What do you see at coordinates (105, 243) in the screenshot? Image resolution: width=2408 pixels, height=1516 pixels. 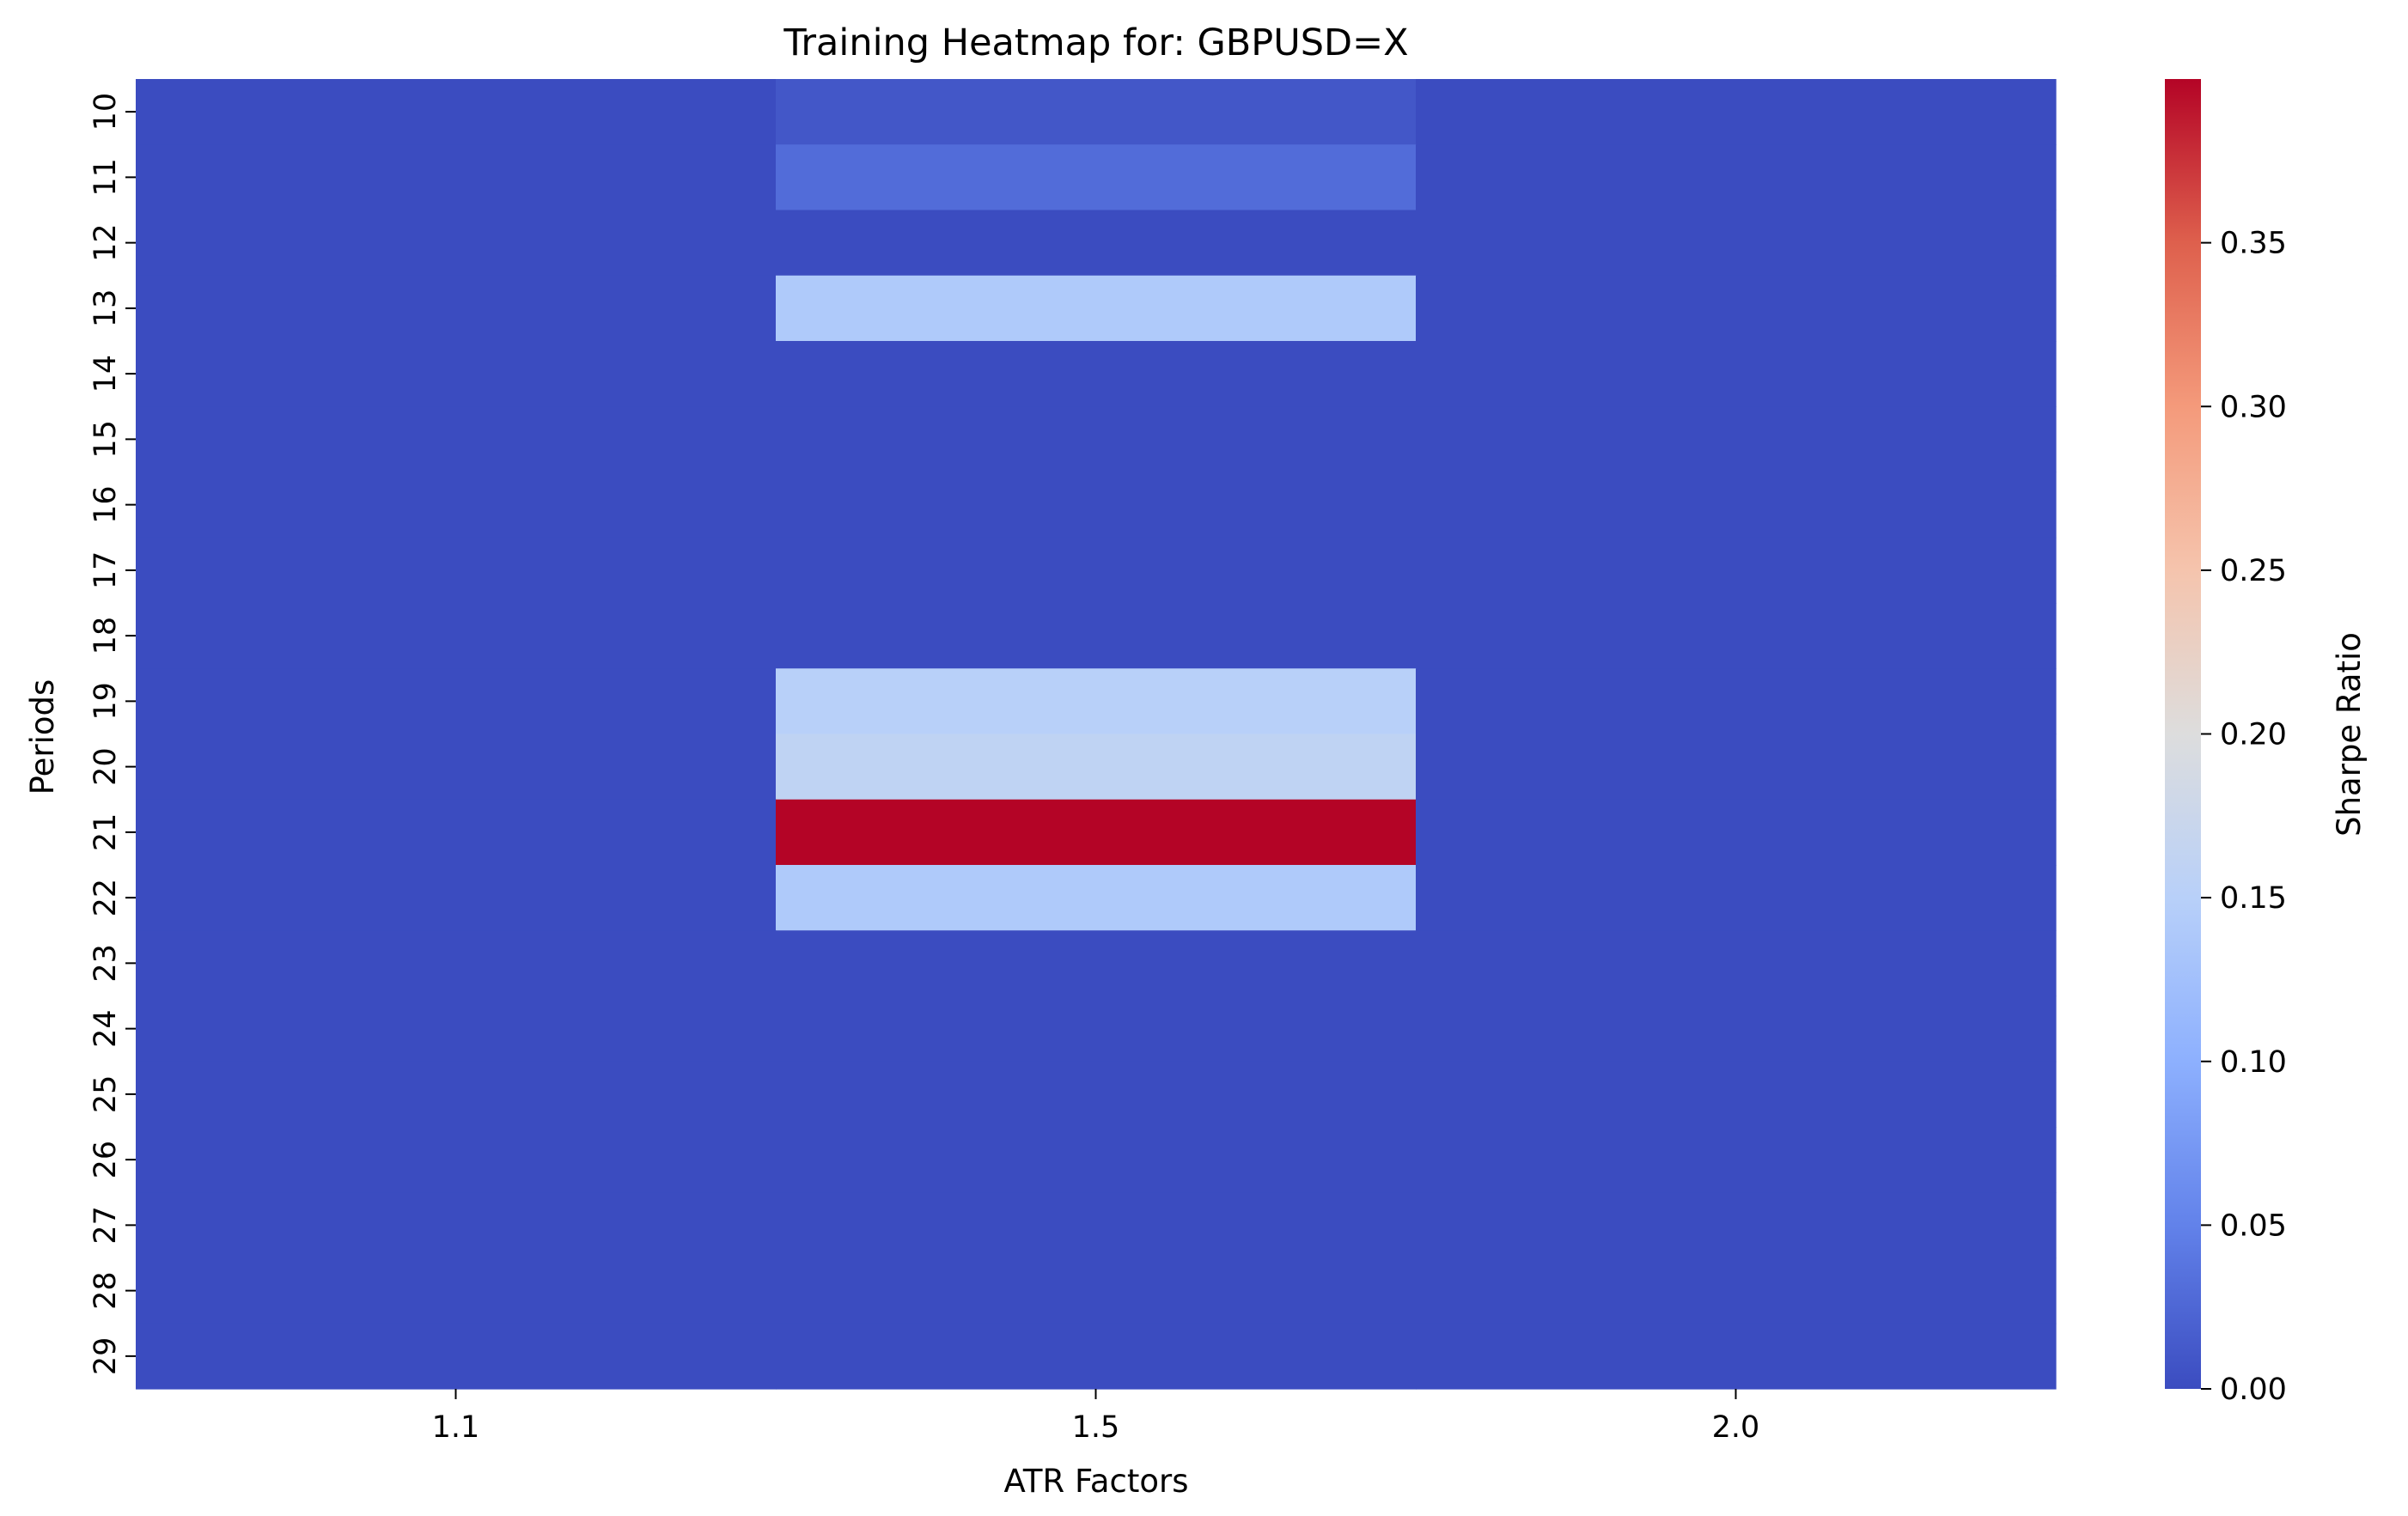 I see `y-tick-label: 12` at bounding box center [105, 243].